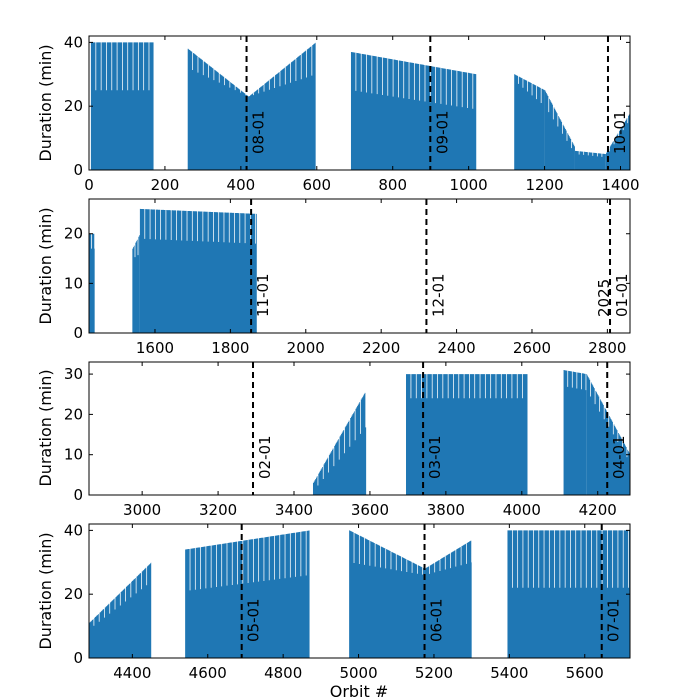 Image resolution: width=700 pixels, height=700 pixels. Describe the element at coordinates (509, 673) in the screenshot. I see `x-tick-label: 5400` at that location.